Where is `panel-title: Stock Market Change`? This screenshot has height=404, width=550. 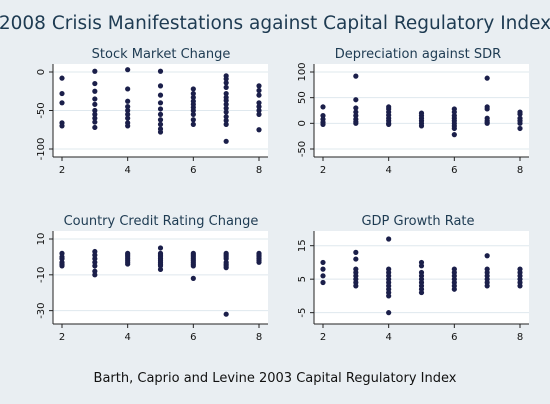
panel-title: Stock Market Change is located at coordinates (161, 54).